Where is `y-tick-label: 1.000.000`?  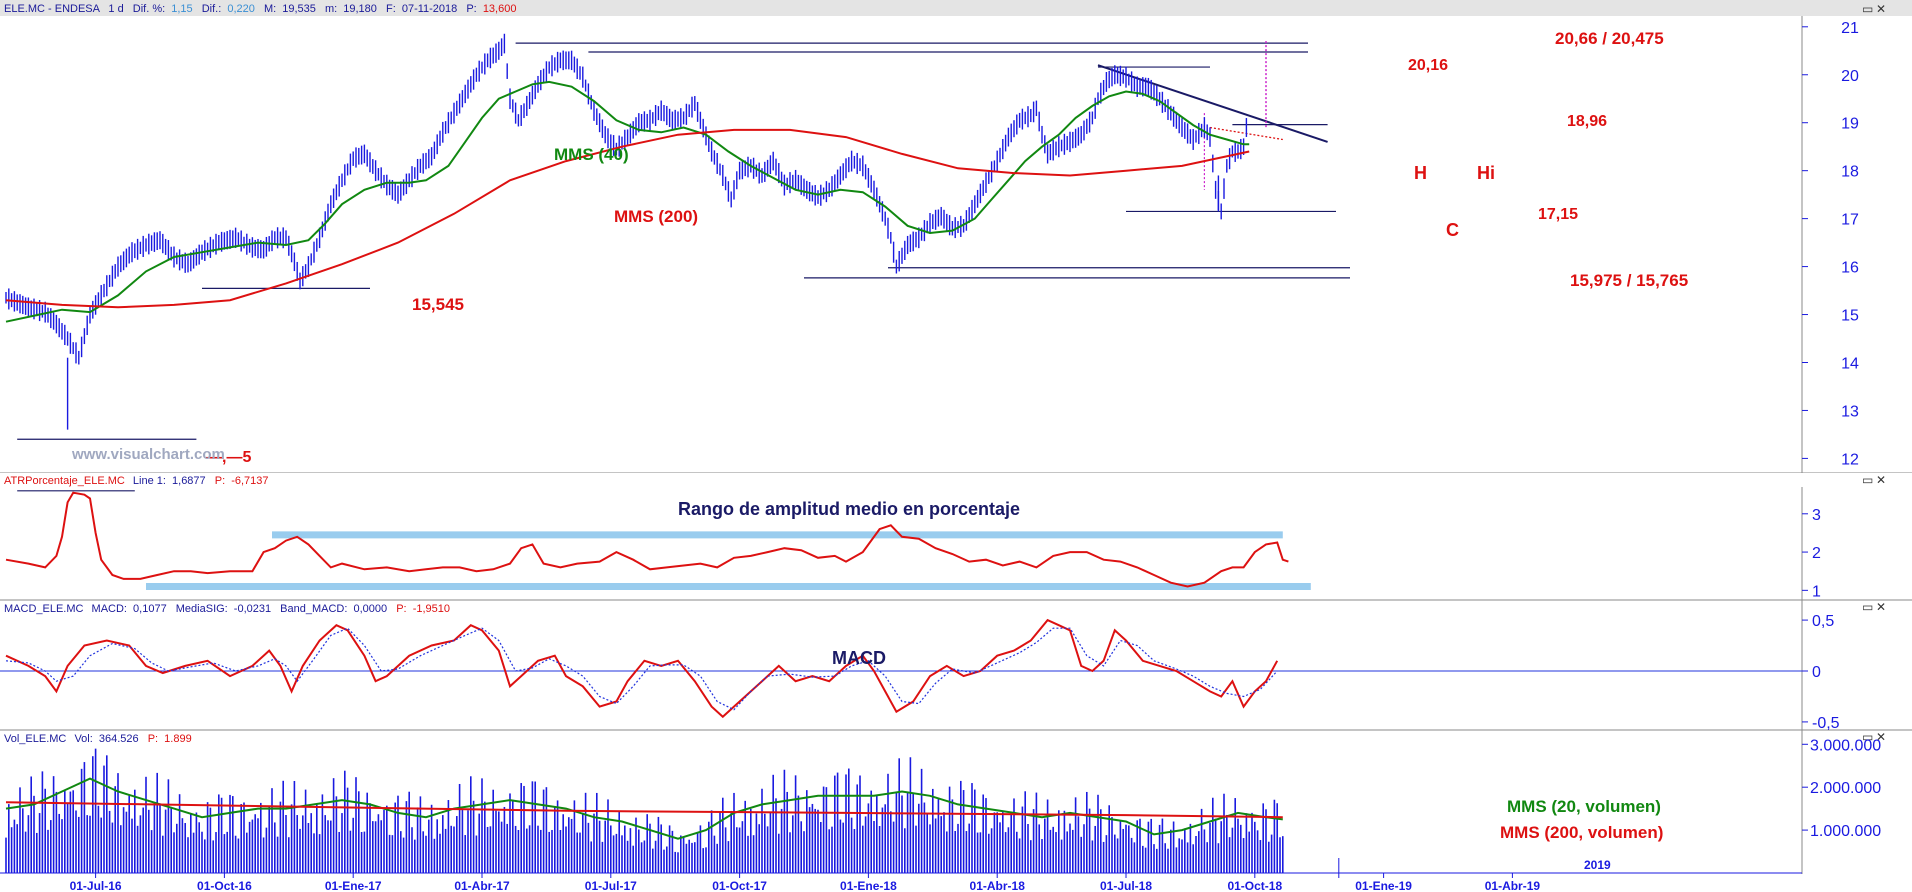
y-tick-label: 1.000.000 is located at coordinates (1845, 831).